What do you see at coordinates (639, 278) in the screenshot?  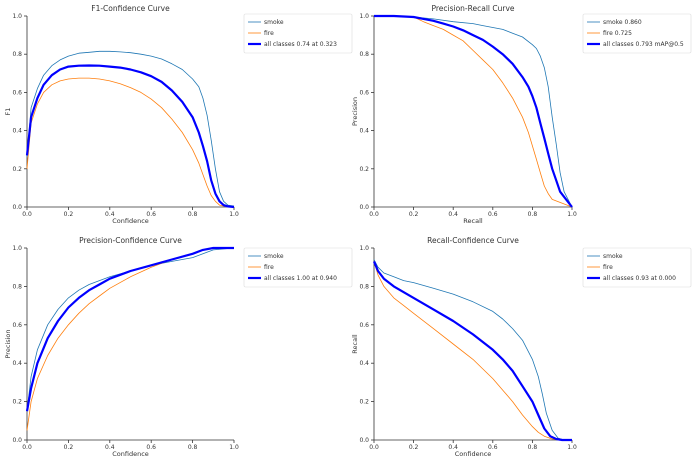 I see `legend-label: all classes 0.93 at 0.000` at bounding box center [639, 278].